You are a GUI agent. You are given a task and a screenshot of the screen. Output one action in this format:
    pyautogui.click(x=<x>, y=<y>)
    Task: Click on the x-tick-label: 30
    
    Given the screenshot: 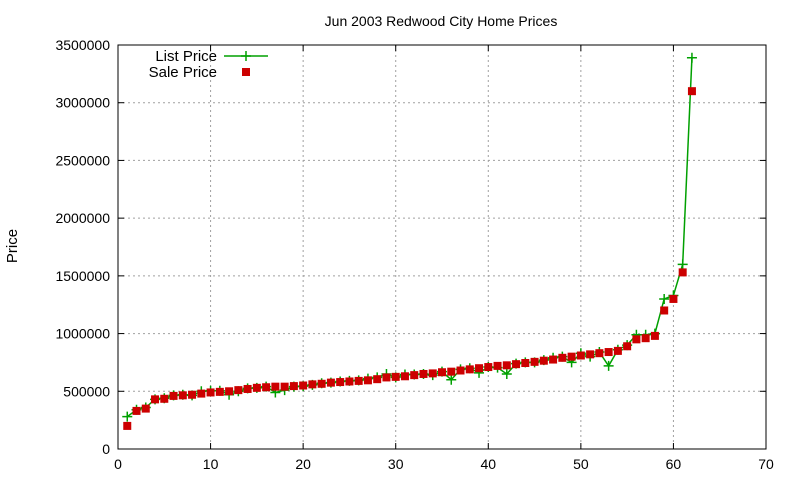 What is the action you would take?
    pyautogui.click(x=396, y=464)
    